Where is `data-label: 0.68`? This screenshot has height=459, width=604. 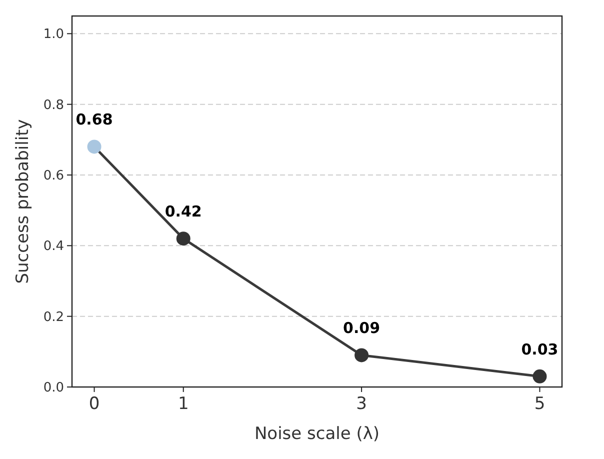 data-label: 0.68 is located at coordinates (94, 119).